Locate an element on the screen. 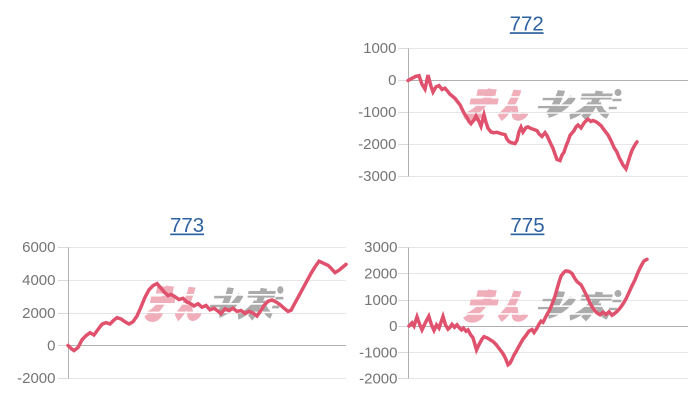 The image size is (700, 400). svg-text: -3000 is located at coordinates (377, 176).